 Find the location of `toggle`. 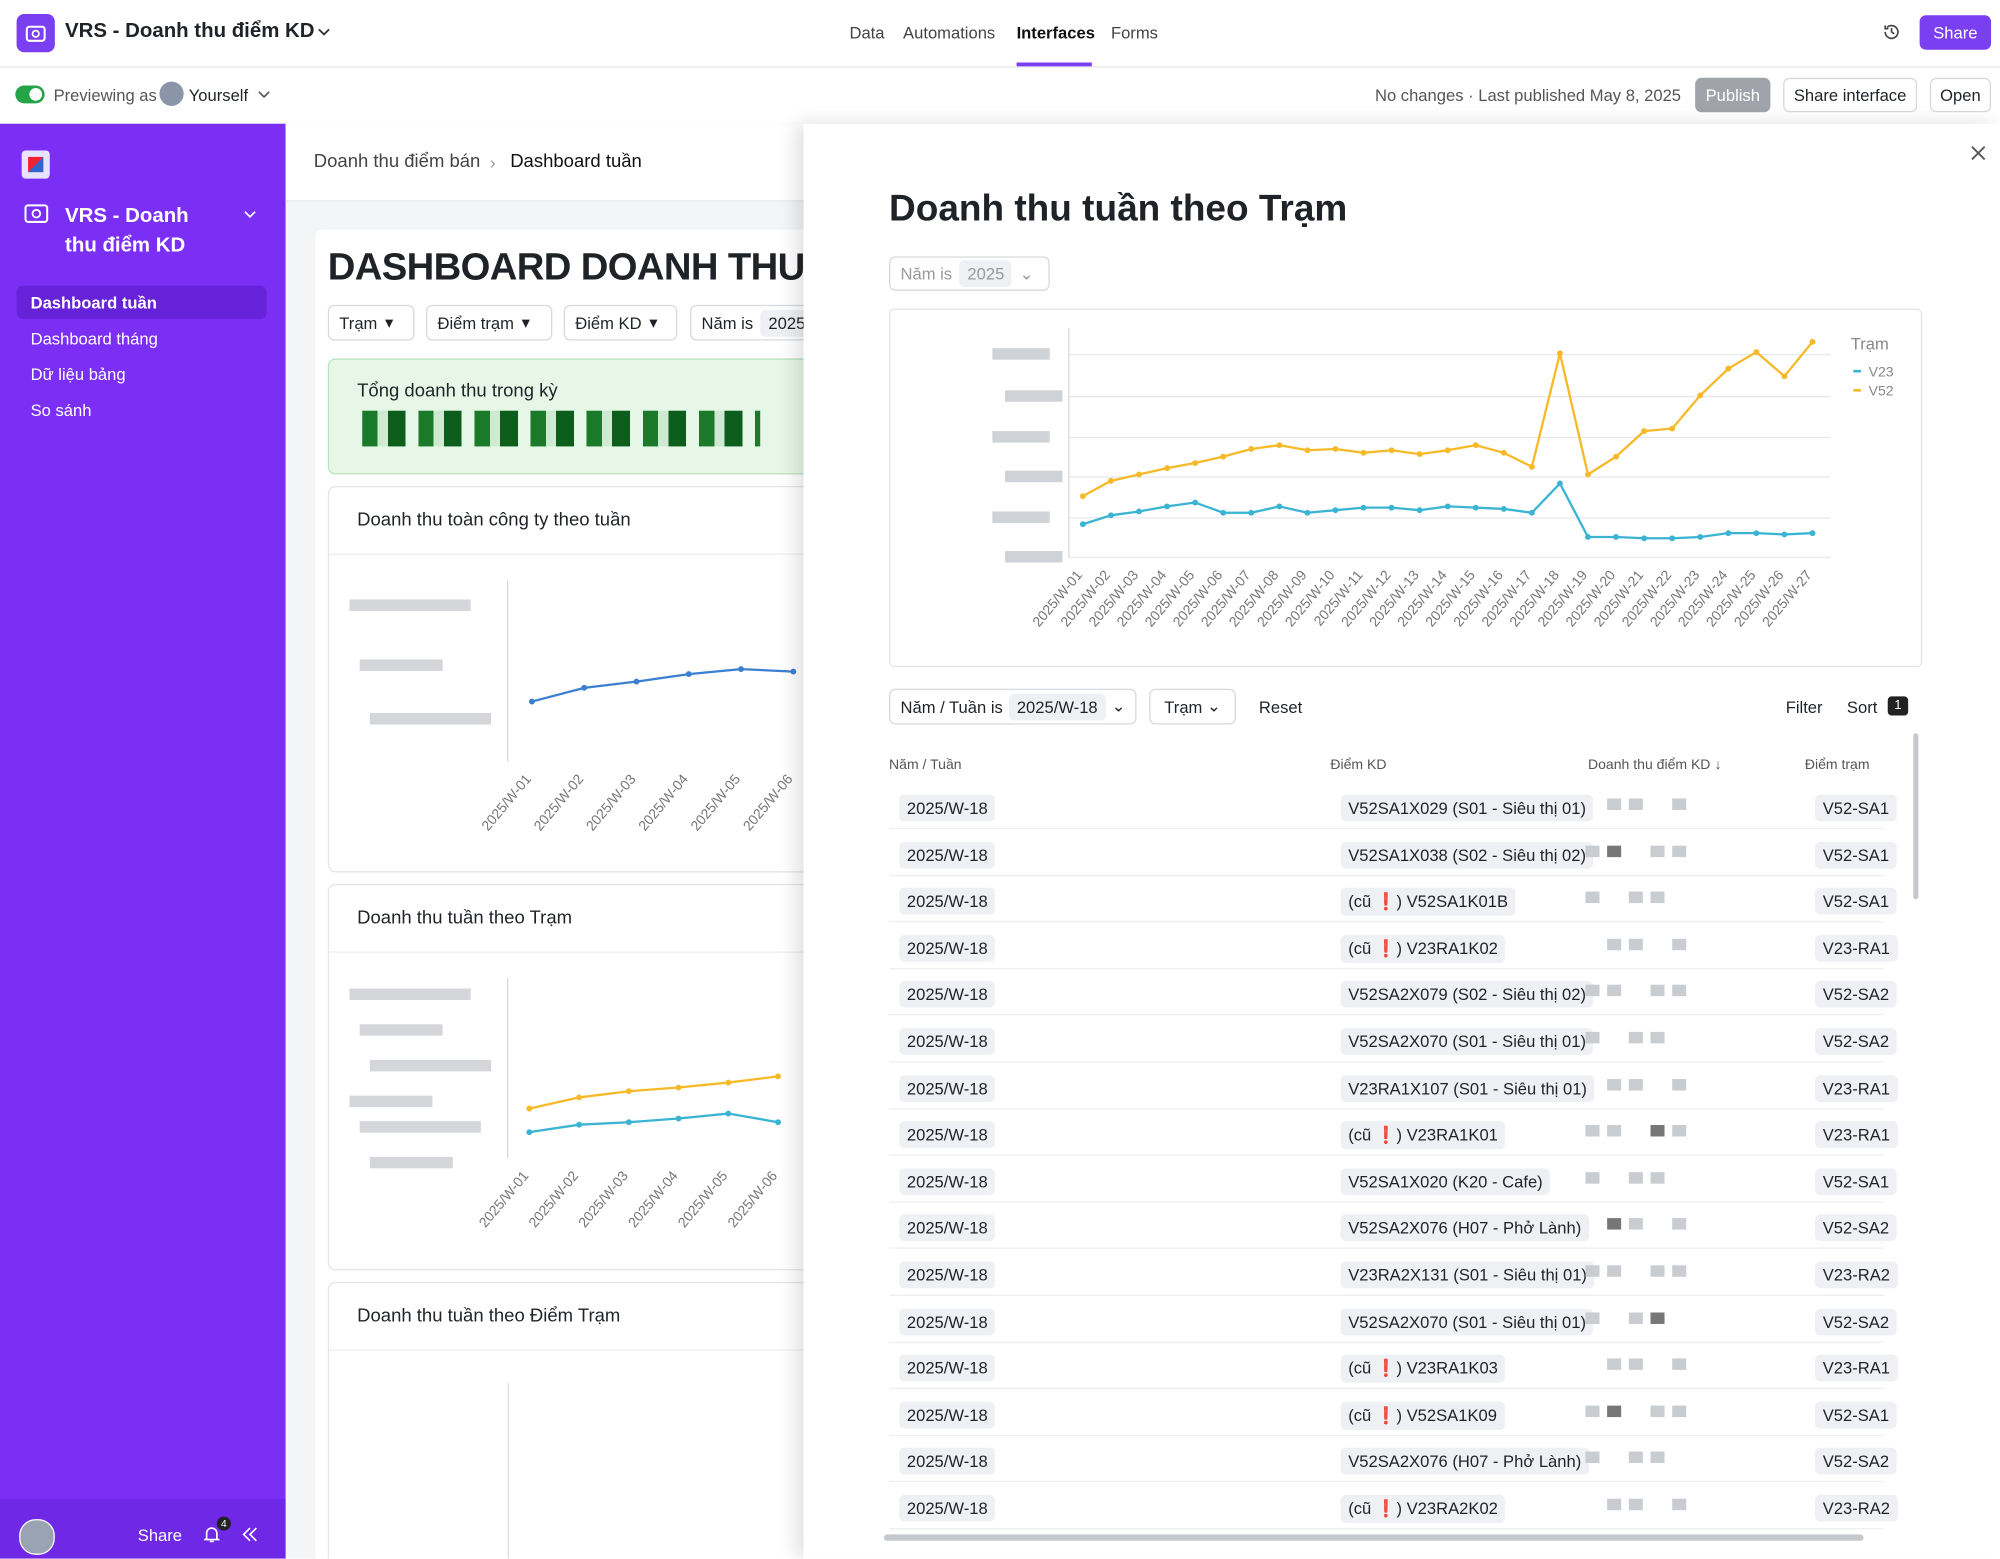

toggle is located at coordinates (30, 94).